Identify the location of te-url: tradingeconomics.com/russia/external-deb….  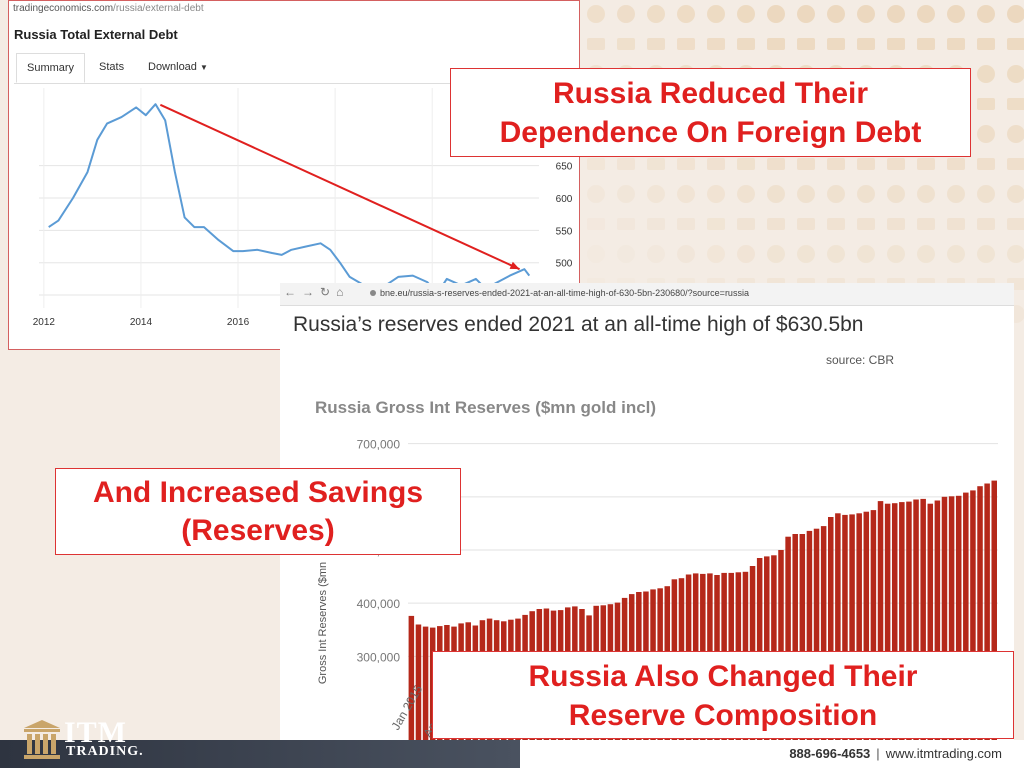
(108, 8).